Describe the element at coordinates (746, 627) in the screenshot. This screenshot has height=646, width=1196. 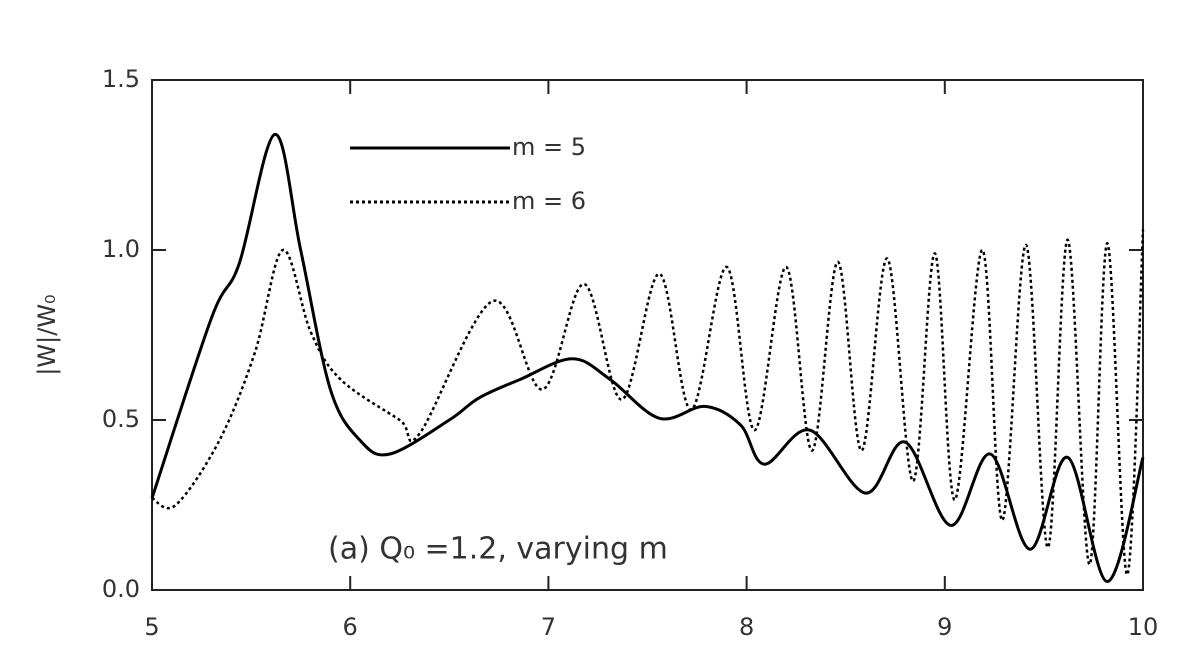
I see `x-tick-label: 8` at that location.